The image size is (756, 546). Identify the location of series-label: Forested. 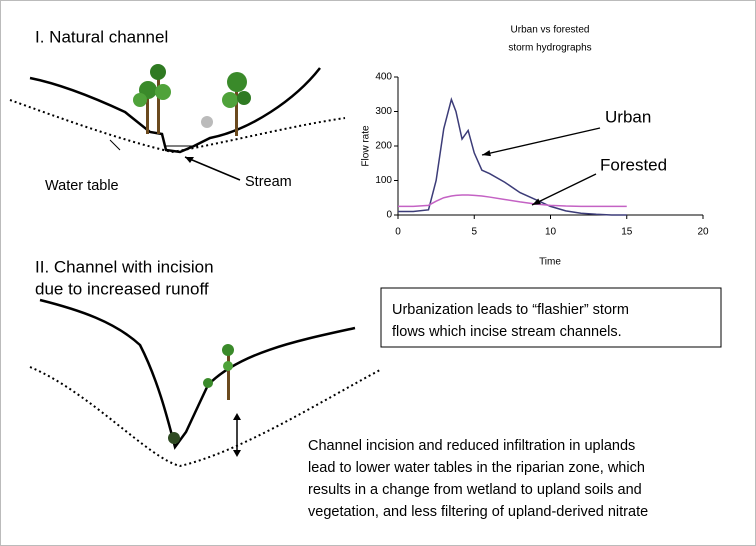
(633, 164).